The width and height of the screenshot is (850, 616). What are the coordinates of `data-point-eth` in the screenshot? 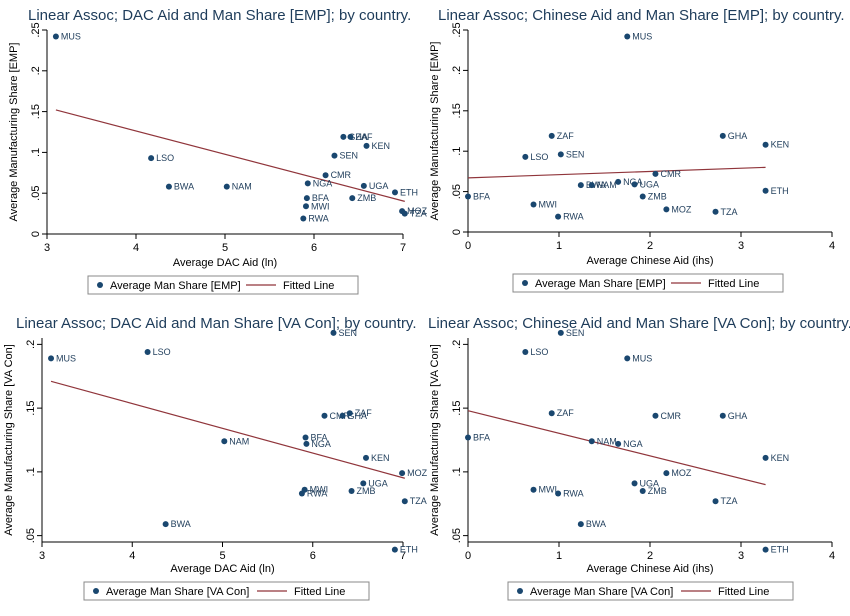 It's located at (394, 192).